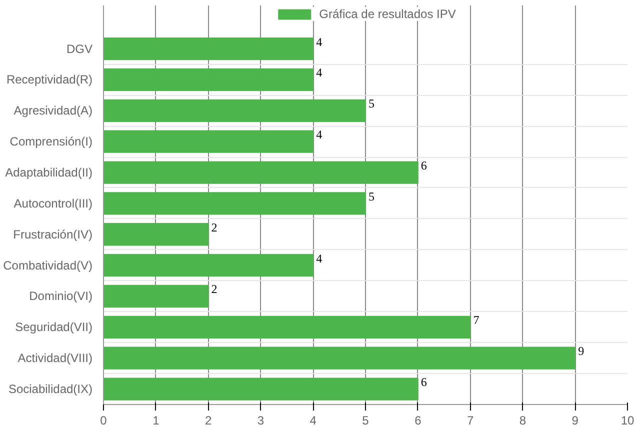  I want to click on y-tick-label: Seguridad(VII), so click(54, 327).